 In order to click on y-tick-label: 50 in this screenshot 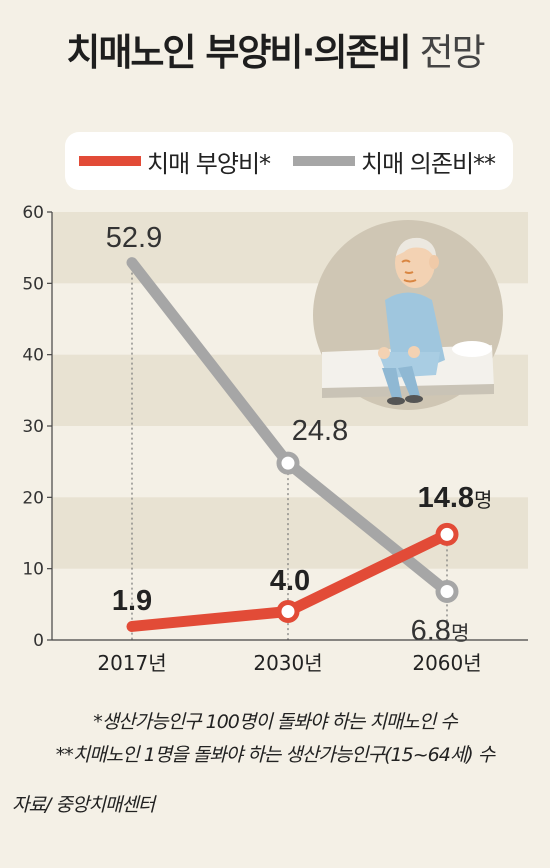, I will do `click(33, 284)`.